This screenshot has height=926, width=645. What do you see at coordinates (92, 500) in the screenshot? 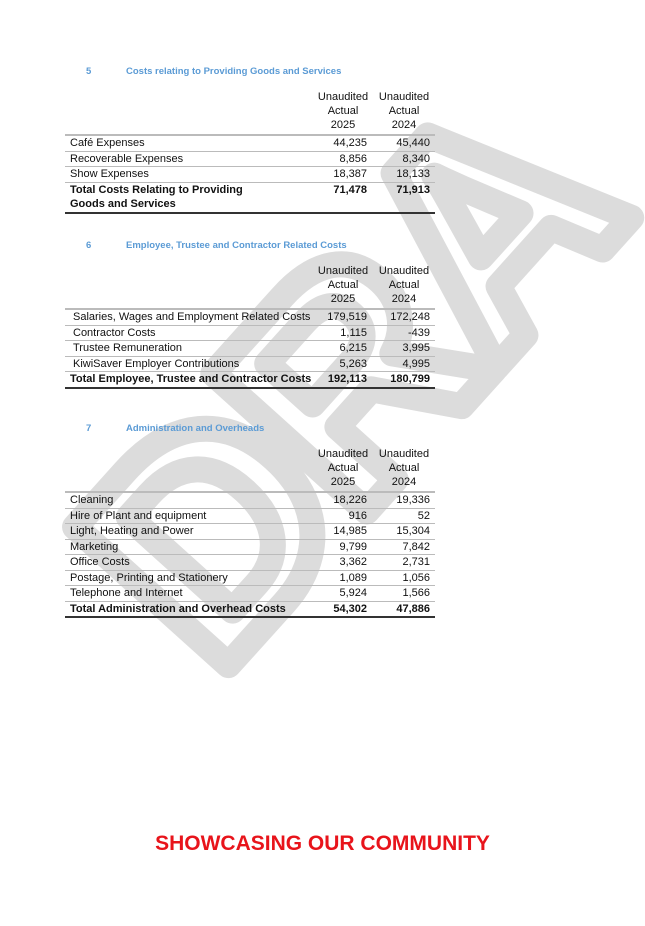
I see `row-label: Cleaning` at bounding box center [92, 500].